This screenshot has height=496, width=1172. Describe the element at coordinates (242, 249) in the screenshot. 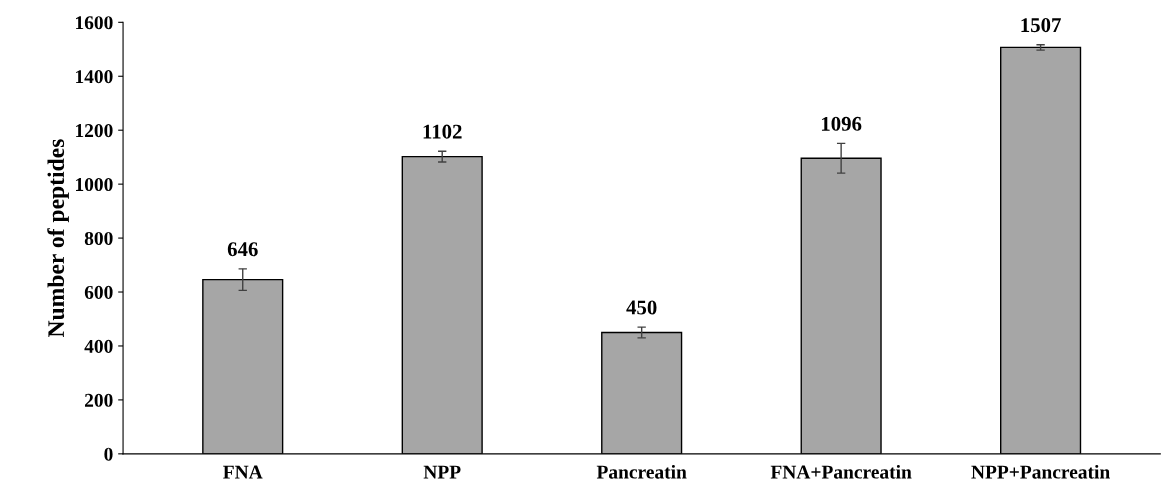

I see `data-label: 646` at that location.